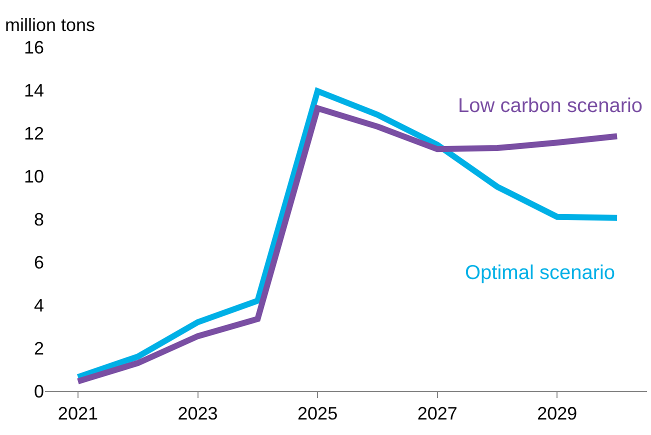  What do you see at coordinates (39, 262) in the screenshot?
I see `y-tick-label: 6` at bounding box center [39, 262].